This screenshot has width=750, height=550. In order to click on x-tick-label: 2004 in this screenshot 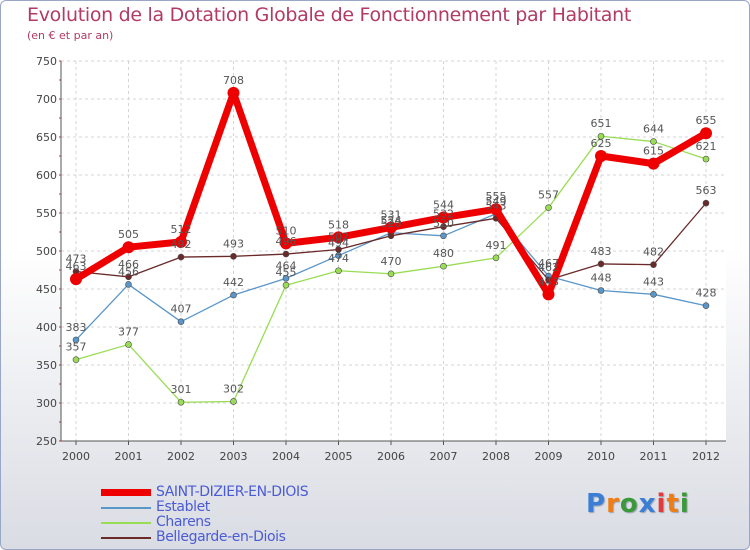, I will do `click(286, 456)`.